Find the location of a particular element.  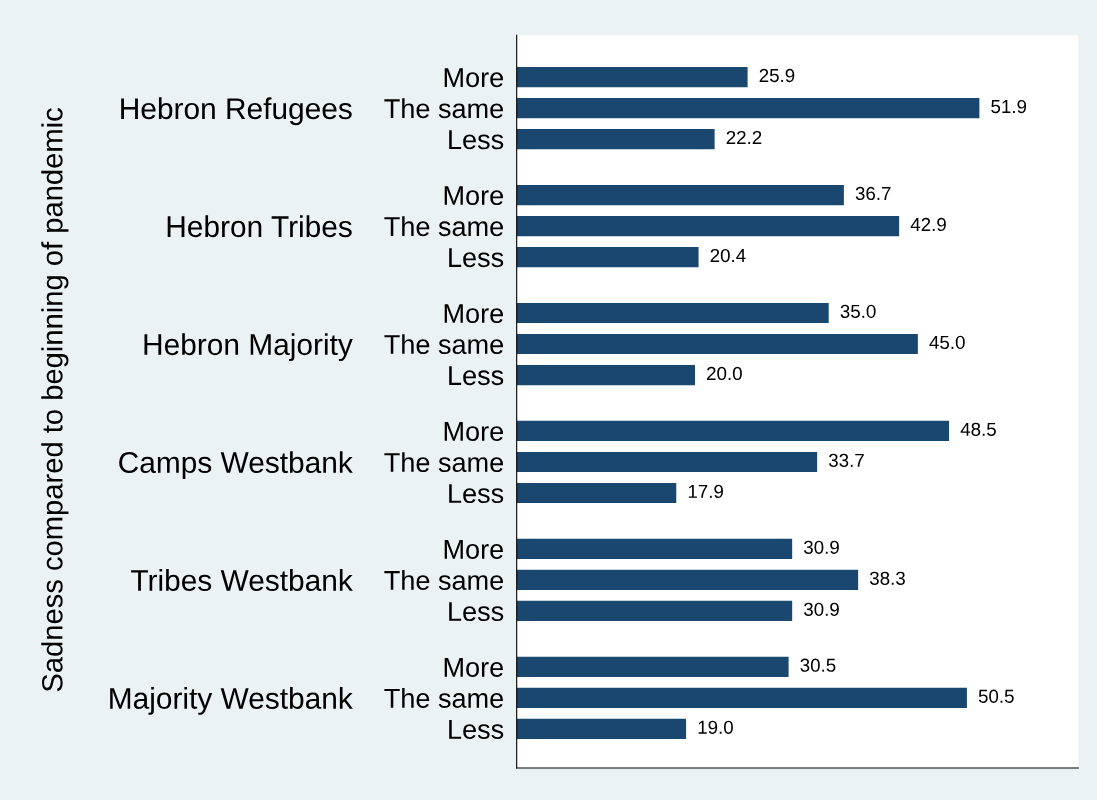

text: Hebron Refugees is located at coordinates (236, 111).